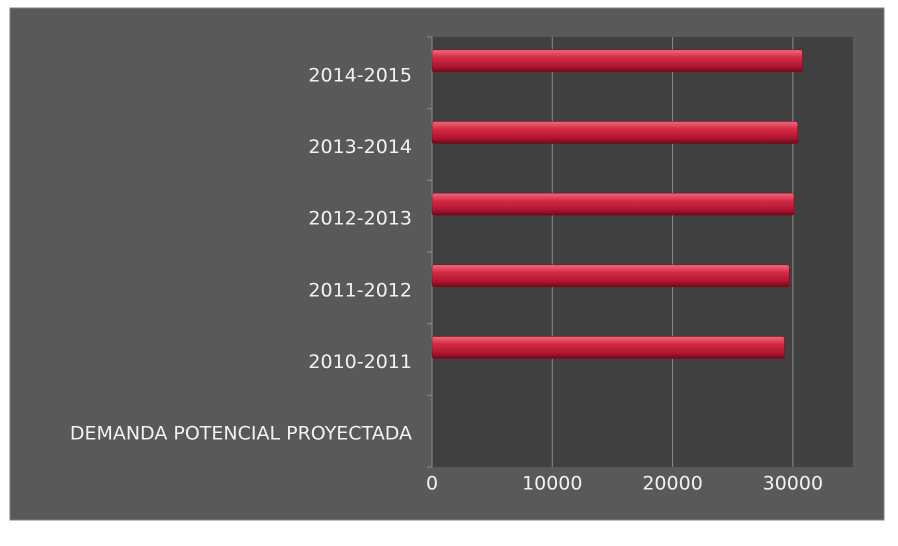 The width and height of the screenshot is (898, 546). I want to click on y-tick-label: 2014-2015, so click(360, 75).